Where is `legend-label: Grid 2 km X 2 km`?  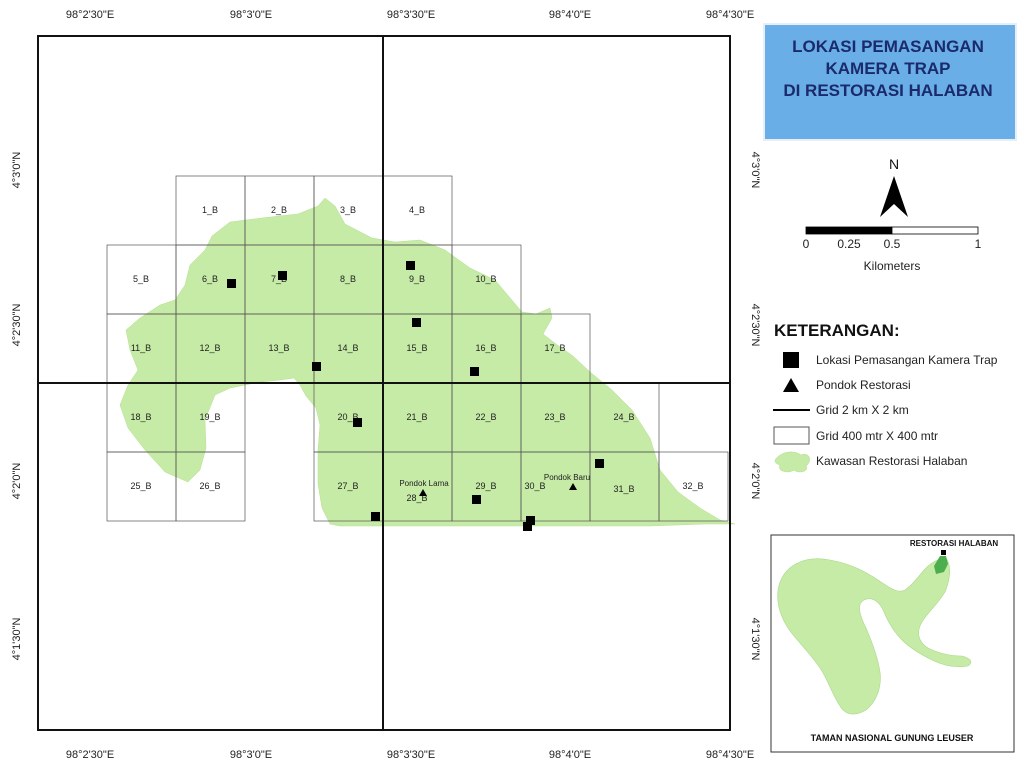 legend-label: Grid 2 km X 2 km is located at coordinates (862, 410).